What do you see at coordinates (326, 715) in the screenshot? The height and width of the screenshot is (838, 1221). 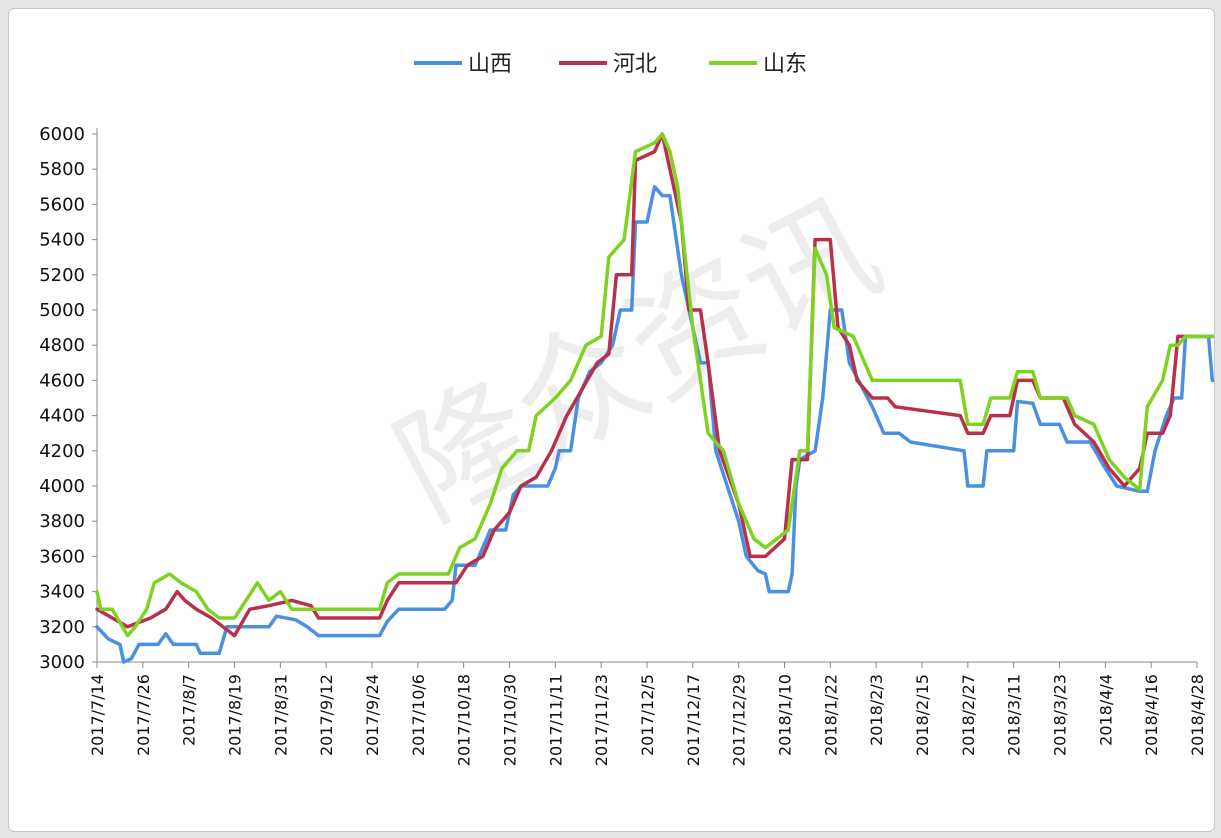 I see `x-tick-label: 2017/9/12` at bounding box center [326, 715].